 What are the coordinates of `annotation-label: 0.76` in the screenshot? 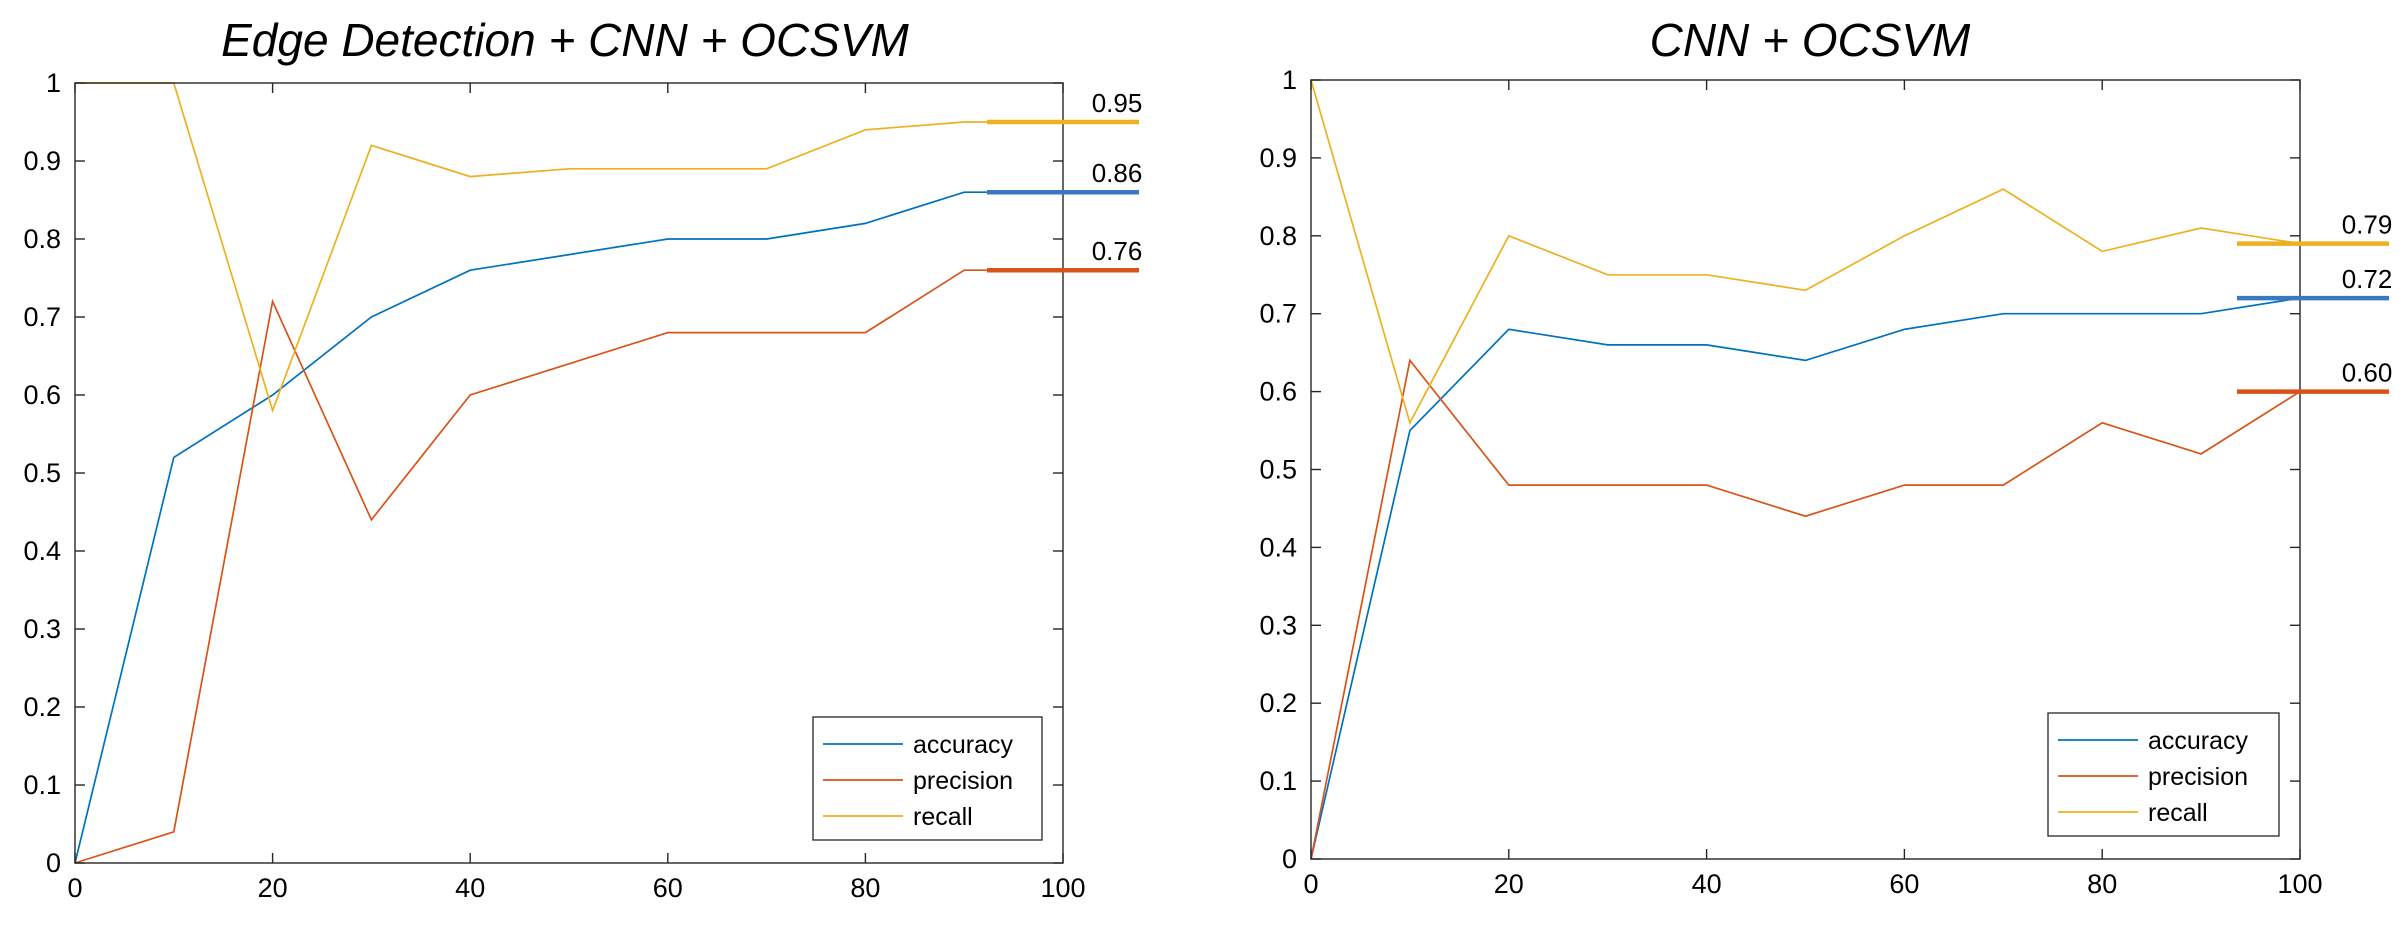 It's located at (1117, 251).